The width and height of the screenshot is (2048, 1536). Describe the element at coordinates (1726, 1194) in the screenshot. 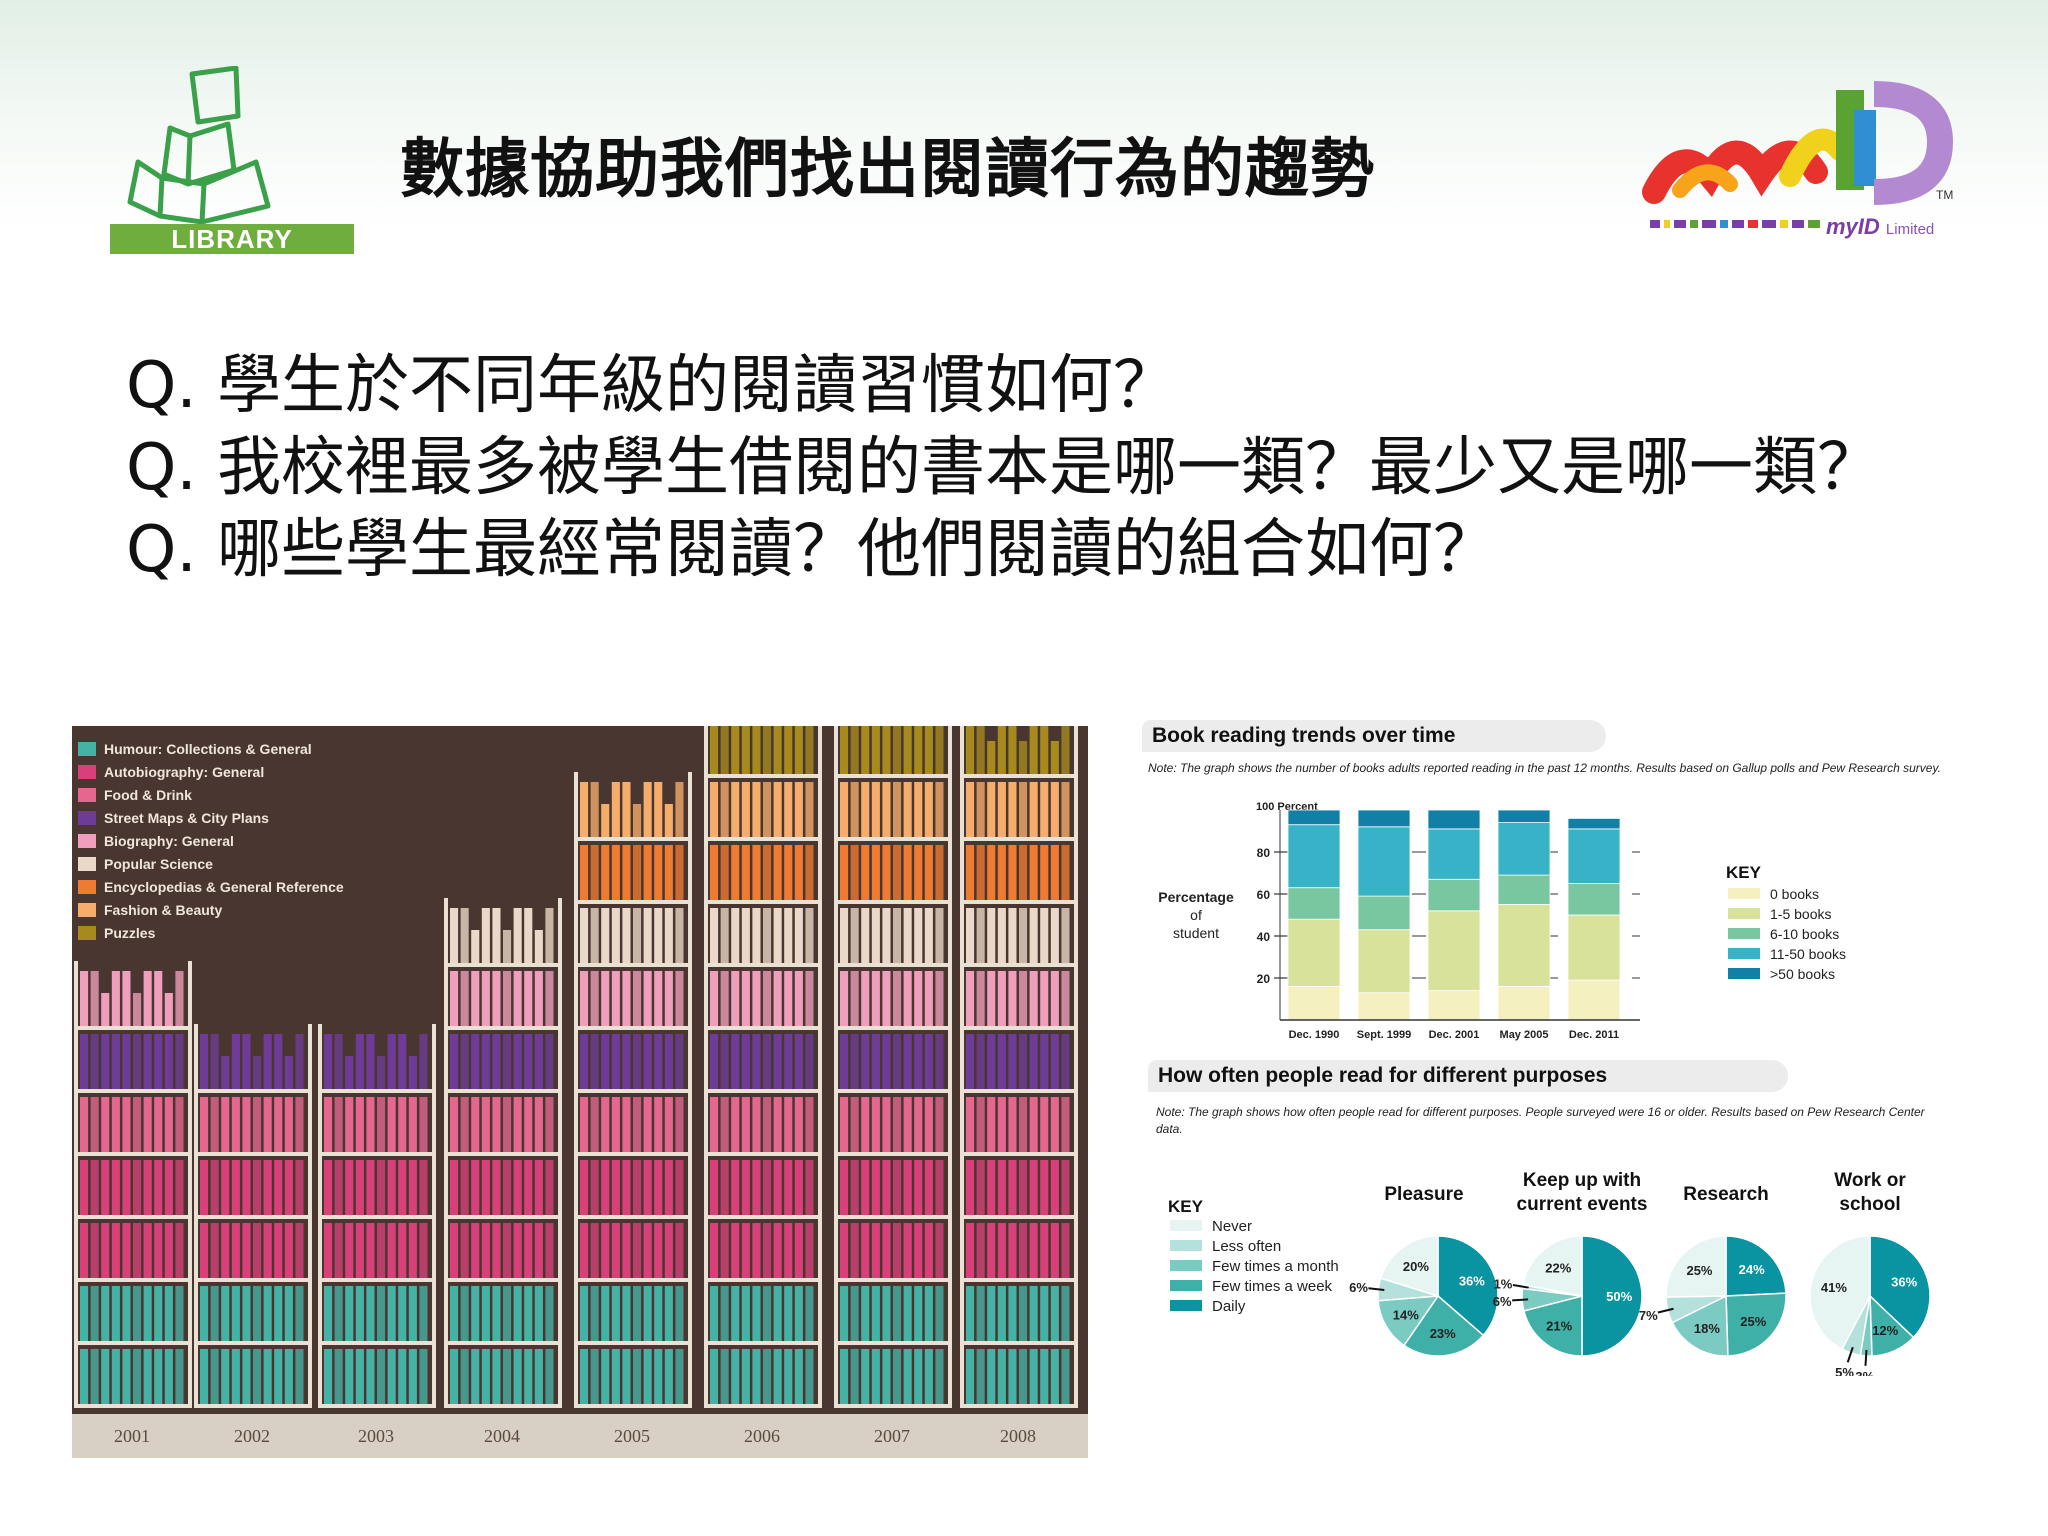

I see `pie-title: Research` at that location.